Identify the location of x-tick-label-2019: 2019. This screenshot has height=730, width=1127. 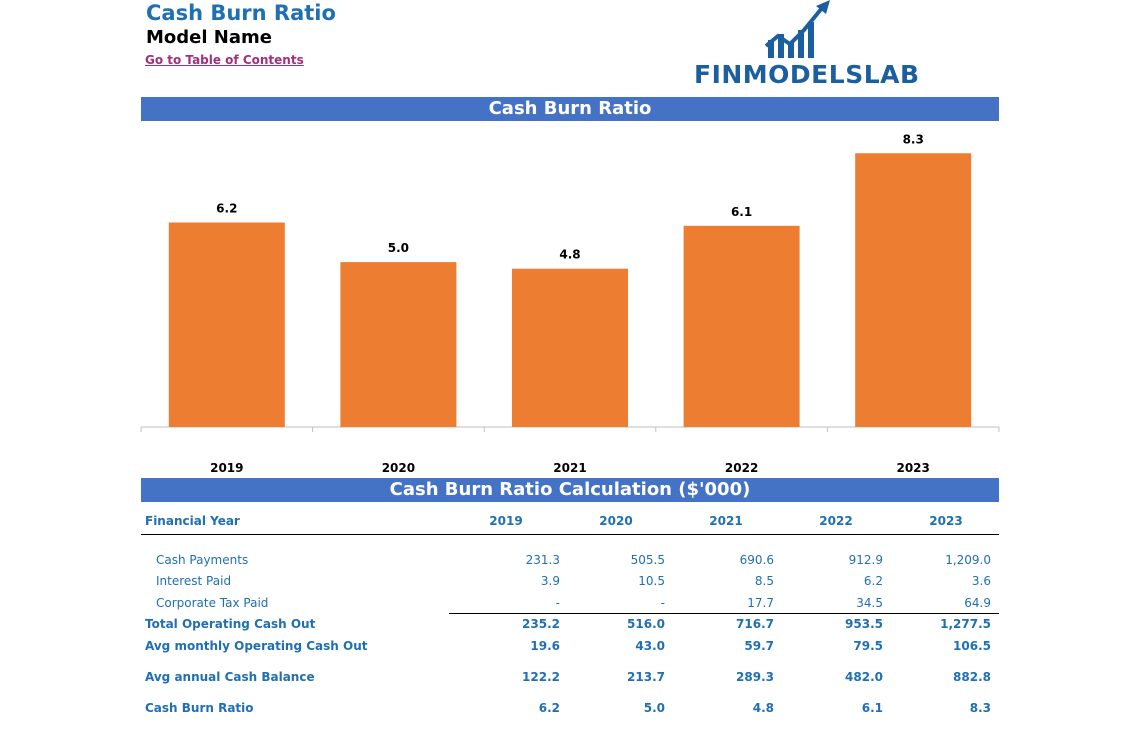
(226, 468).